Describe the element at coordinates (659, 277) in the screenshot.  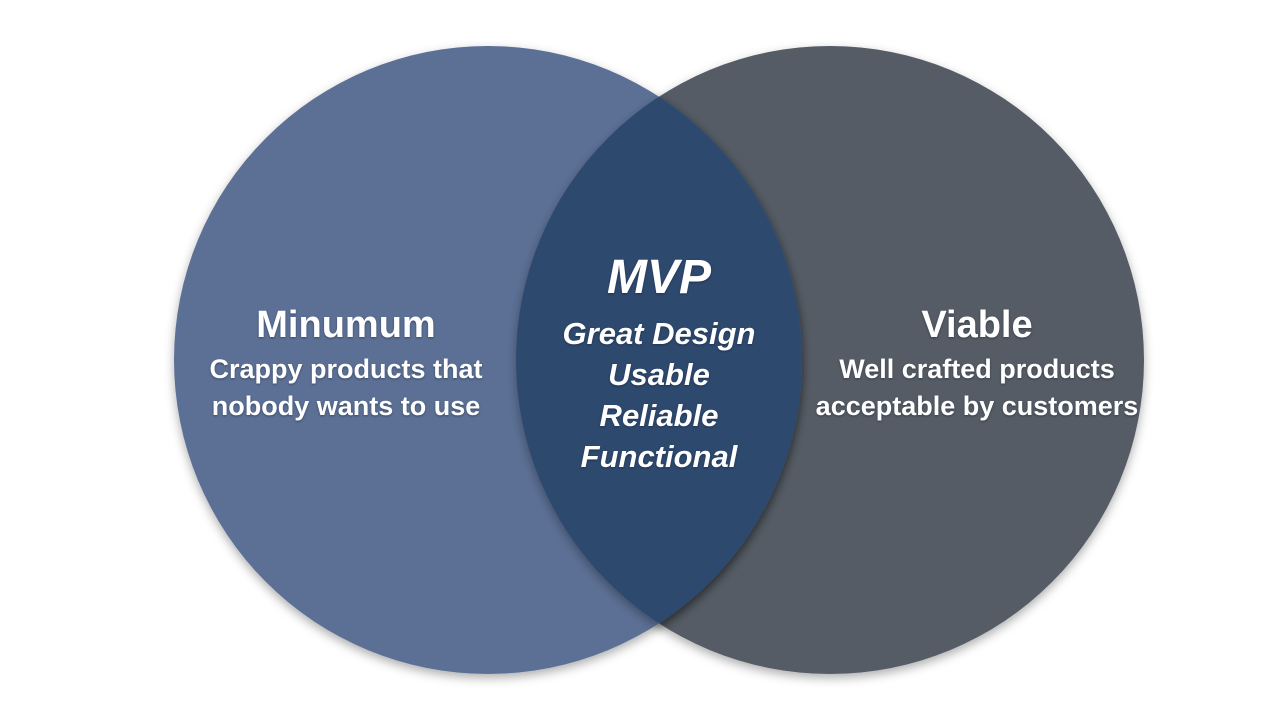
I see `overlap-title: MVP` at that location.